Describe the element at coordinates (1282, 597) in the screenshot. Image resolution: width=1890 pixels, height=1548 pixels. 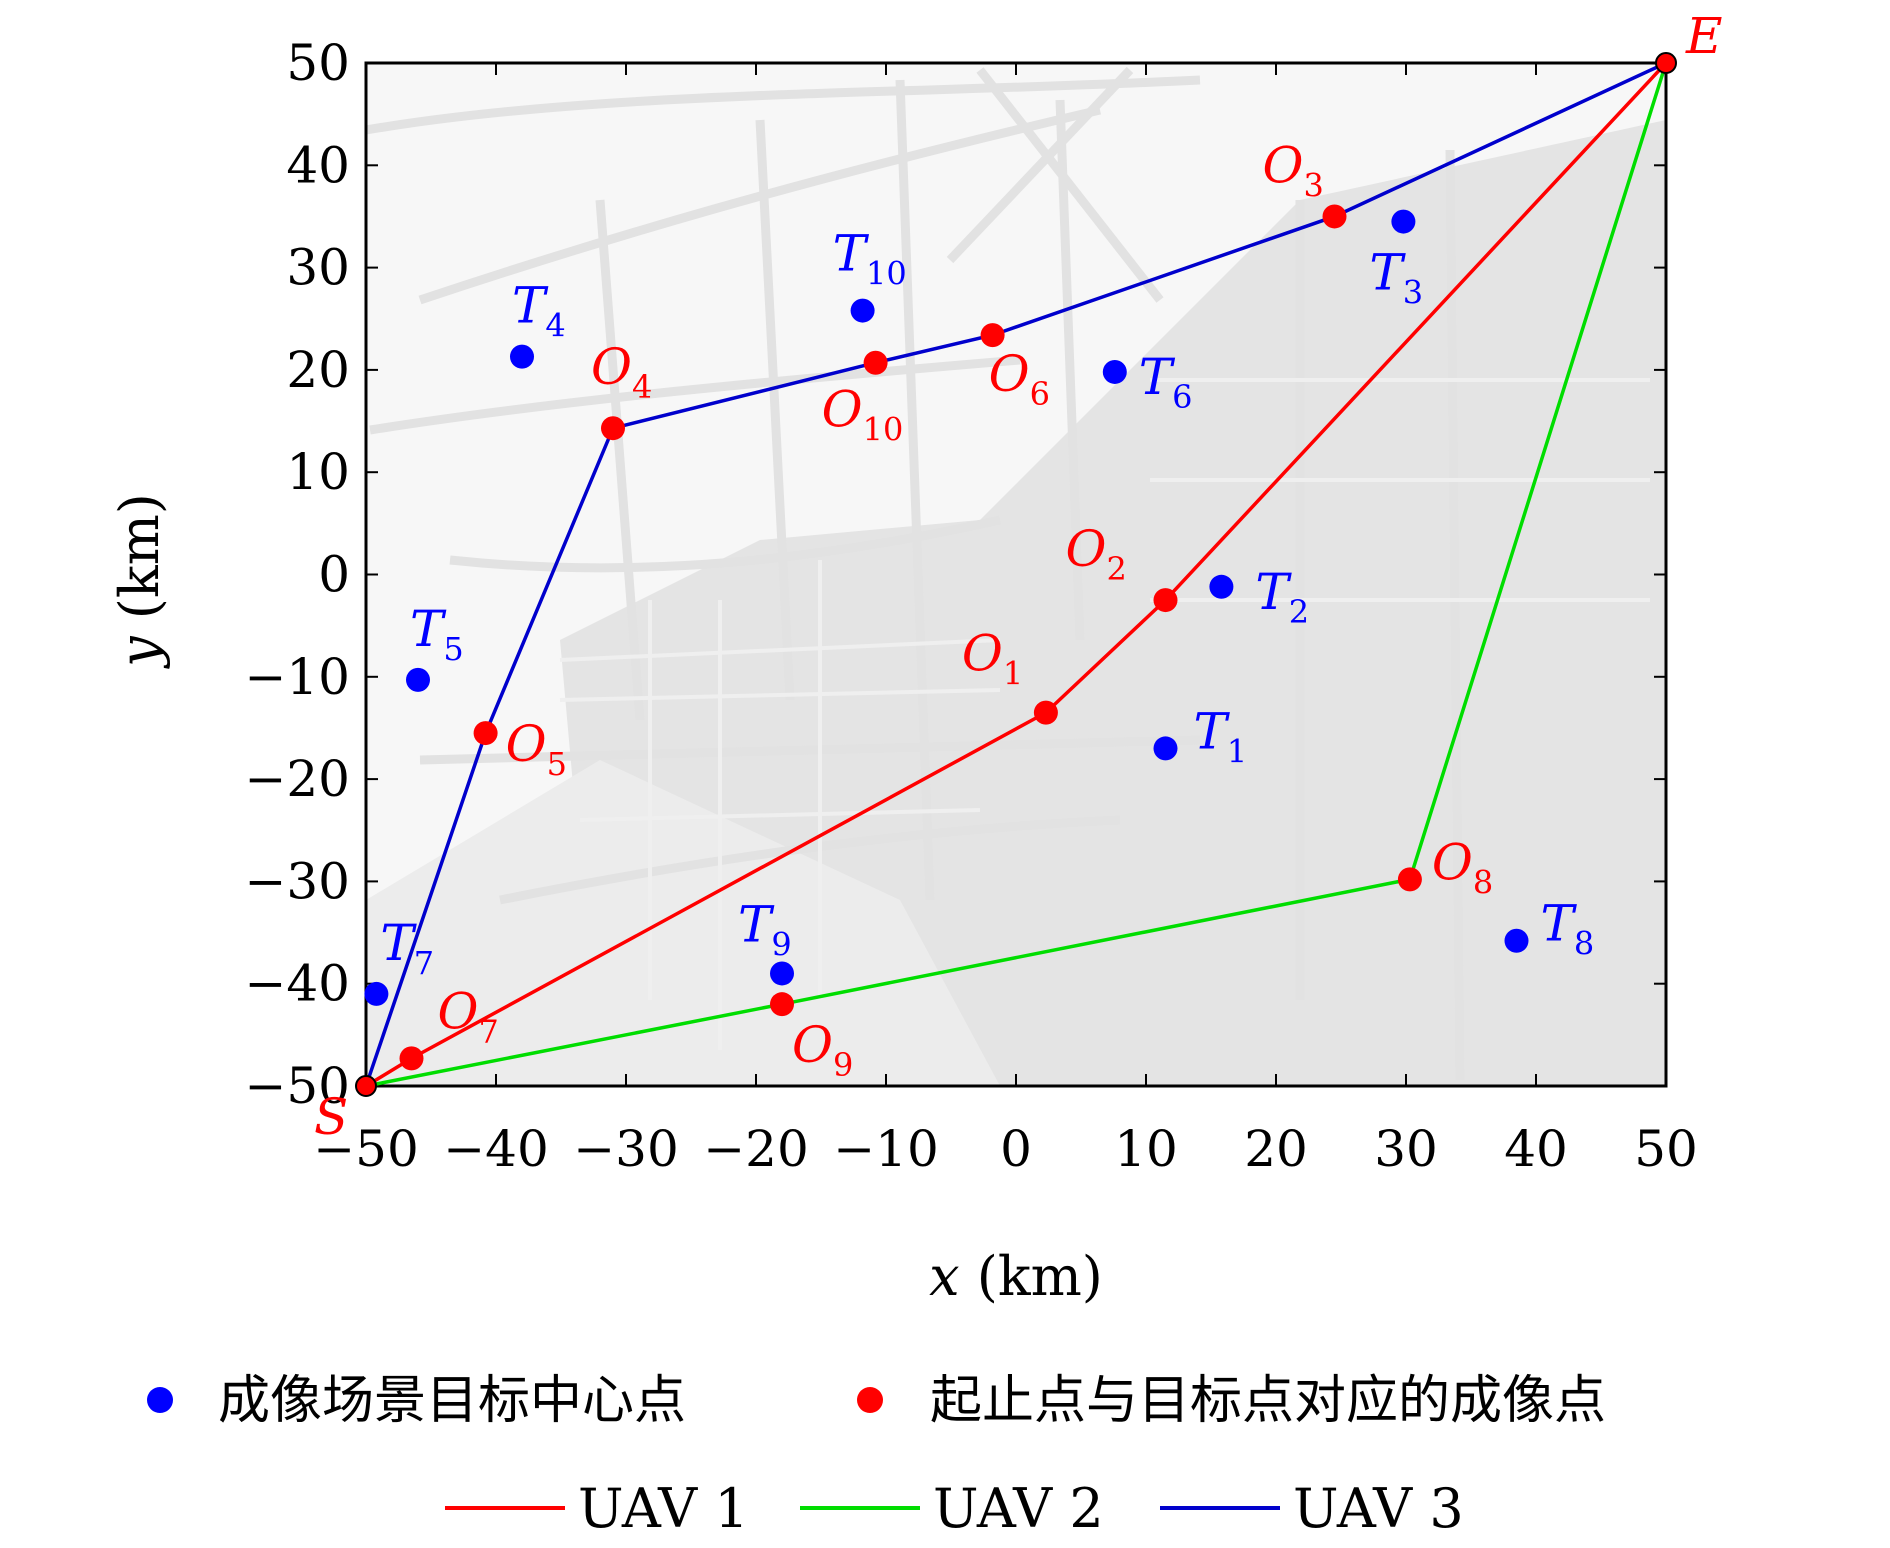
I see `target-label-2: T2` at that location.